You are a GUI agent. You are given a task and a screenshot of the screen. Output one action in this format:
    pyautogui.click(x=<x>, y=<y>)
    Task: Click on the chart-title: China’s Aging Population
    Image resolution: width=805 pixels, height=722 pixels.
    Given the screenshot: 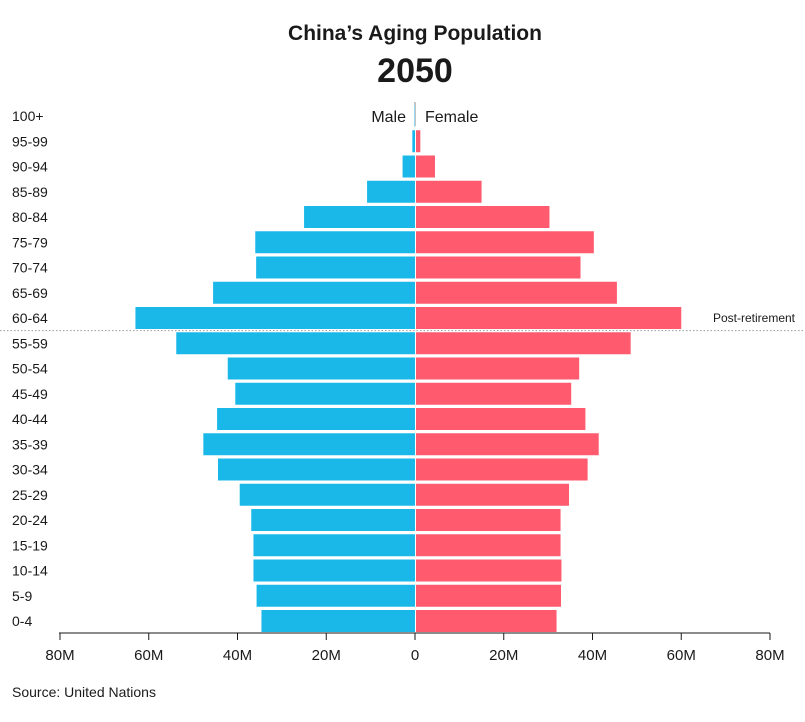 What is the action you would take?
    pyautogui.click(x=415, y=33)
    